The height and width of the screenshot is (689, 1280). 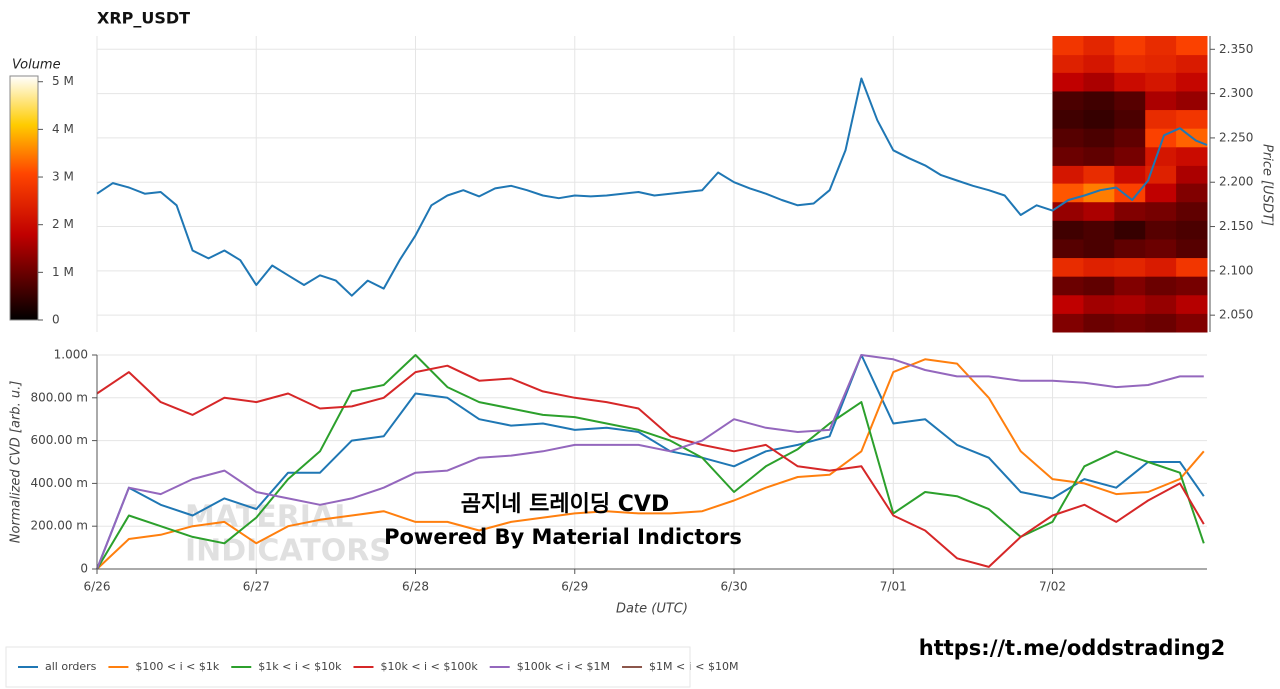 What do you see at coordinates (63, 272) in the screenshot?
I see `colorbar-tick-label: 1 M` at bounding box center [63, 272].